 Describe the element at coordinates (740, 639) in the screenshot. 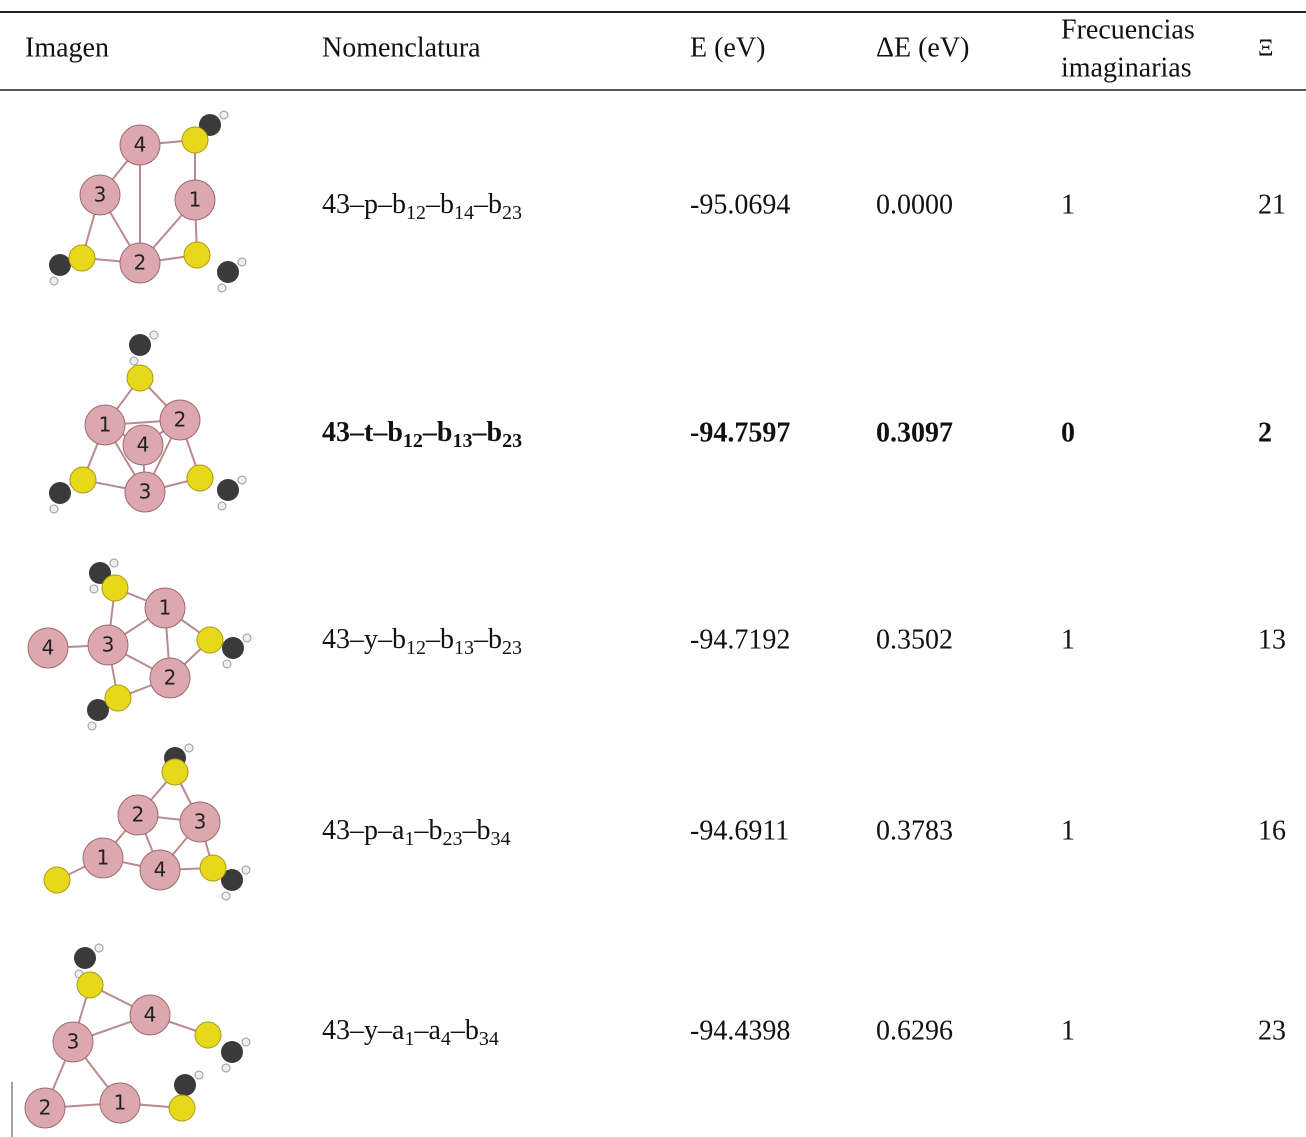

I see `energy-cell: -94.7192` at that location.